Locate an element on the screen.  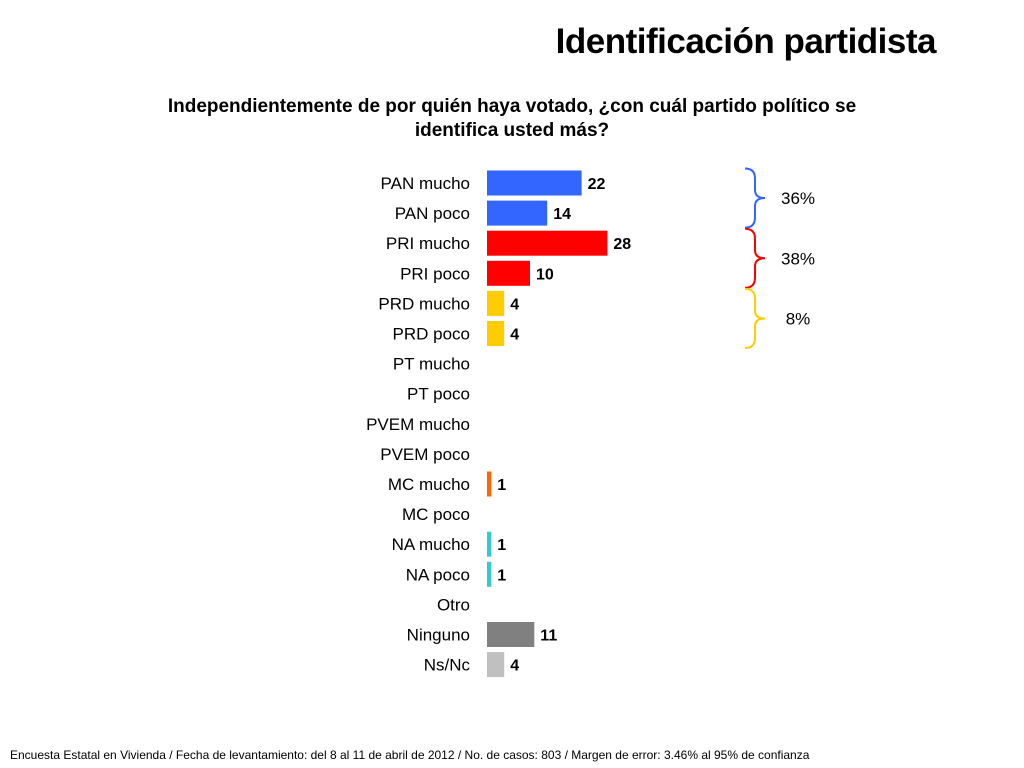
category-label: NA mucho is located at coordinates (431, 544).